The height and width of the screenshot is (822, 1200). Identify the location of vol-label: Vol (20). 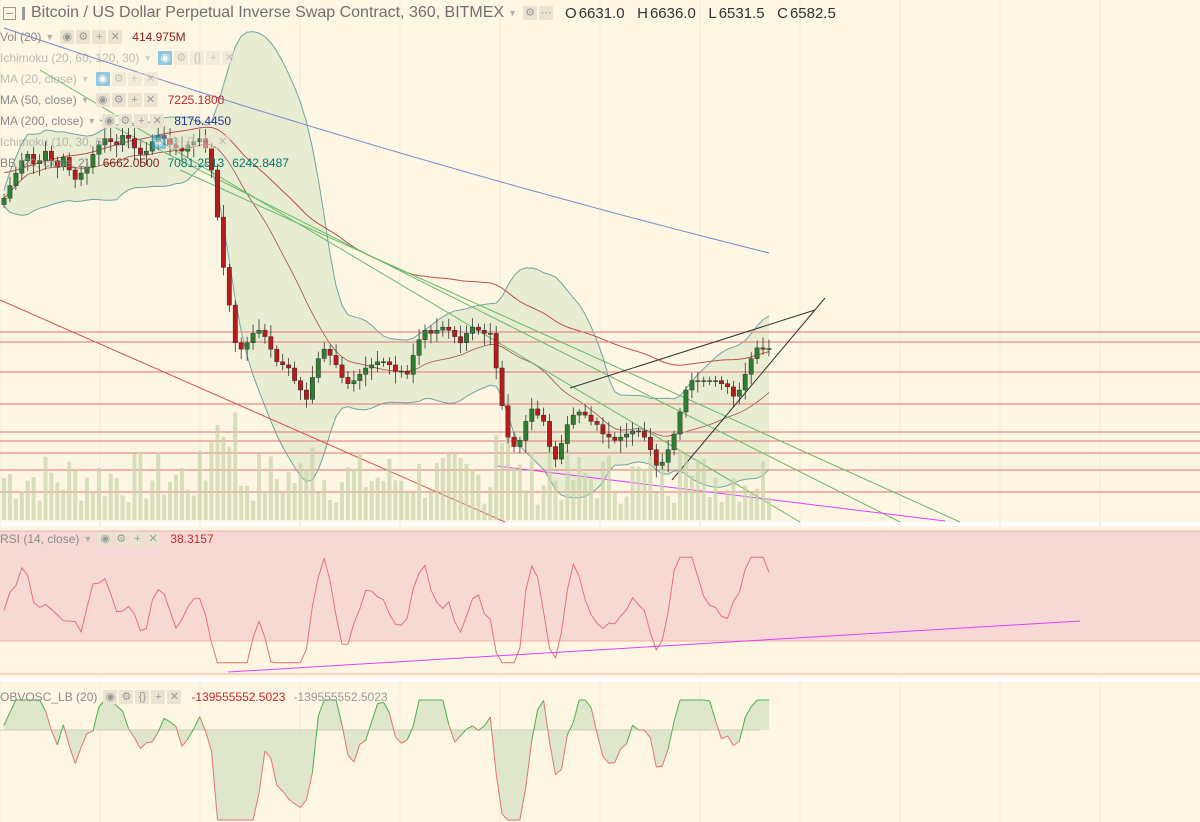
(21, 37).